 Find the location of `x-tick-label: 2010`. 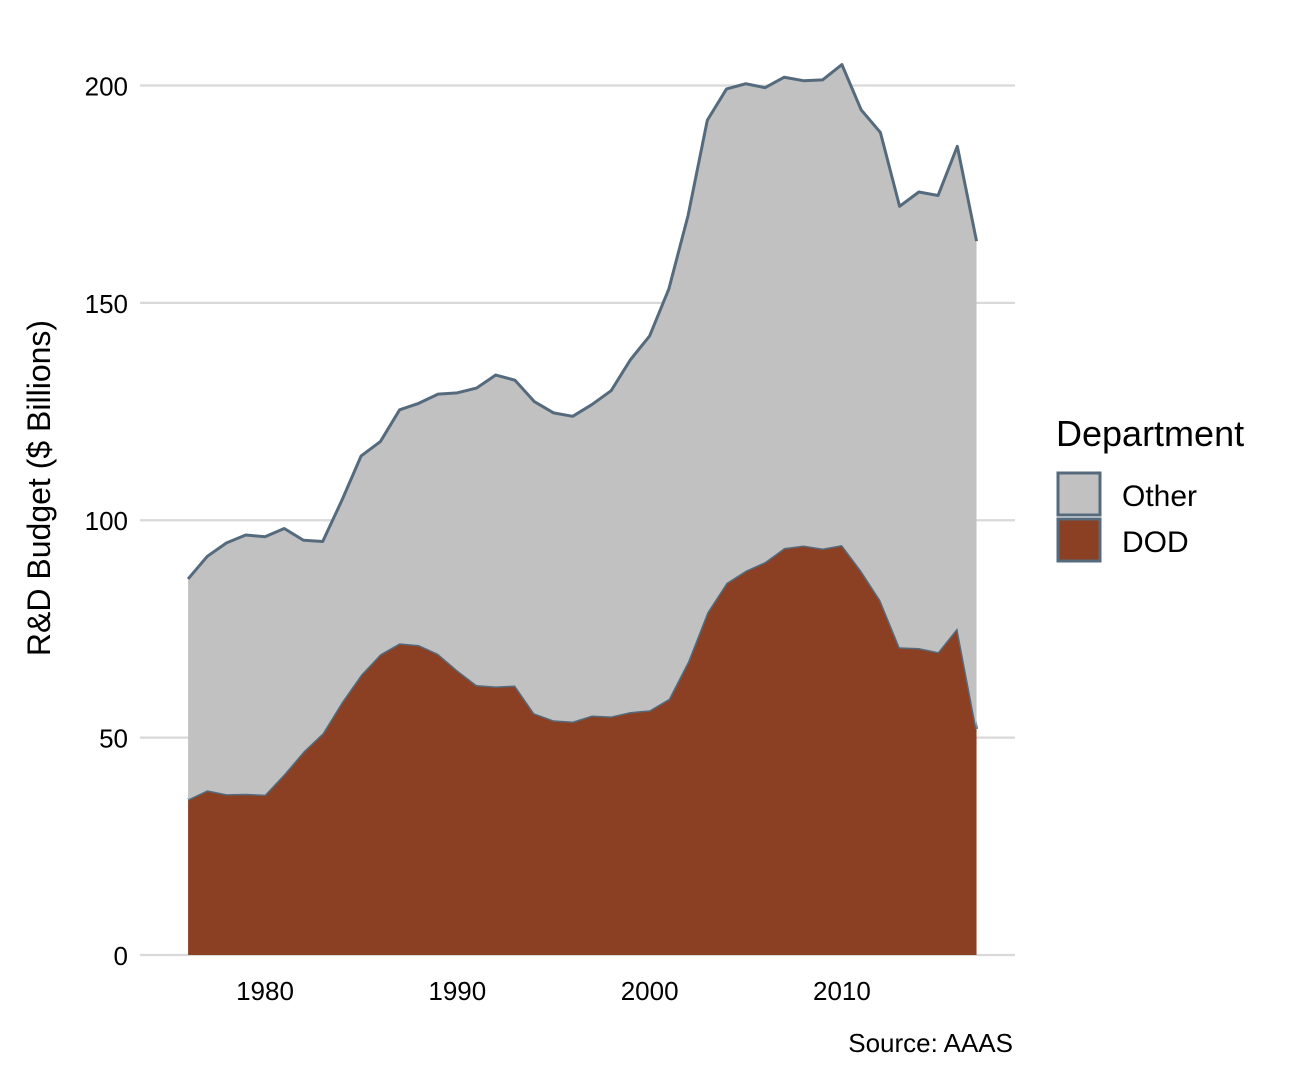

x-tick-label: 2010 is located at coordinates (842, 991).